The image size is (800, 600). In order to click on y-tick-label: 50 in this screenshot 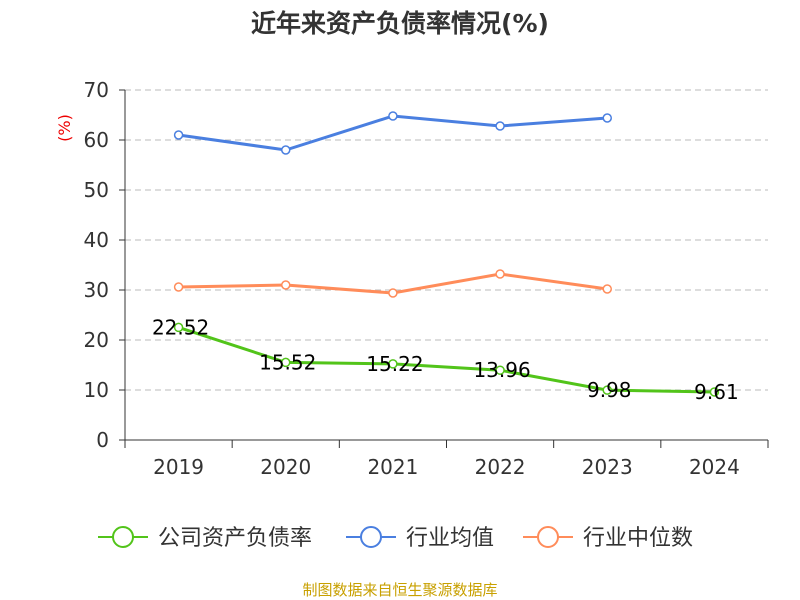, I will do `click(96, 190)`.